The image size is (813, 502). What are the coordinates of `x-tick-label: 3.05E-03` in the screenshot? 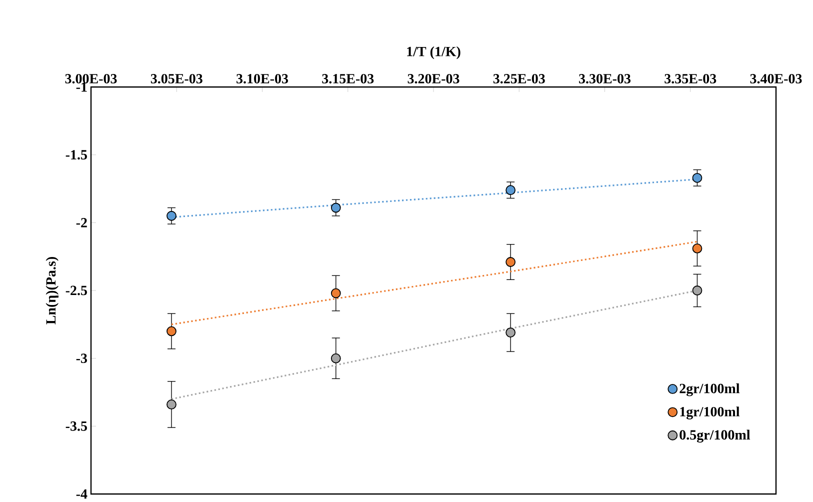 It's located at (176, 79).